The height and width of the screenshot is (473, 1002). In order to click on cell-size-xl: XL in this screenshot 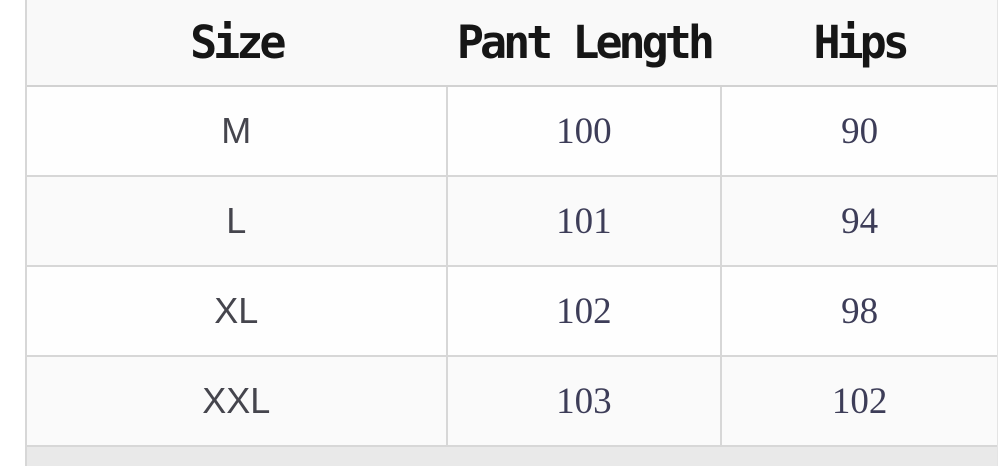, I will do `click(236, 311)`.